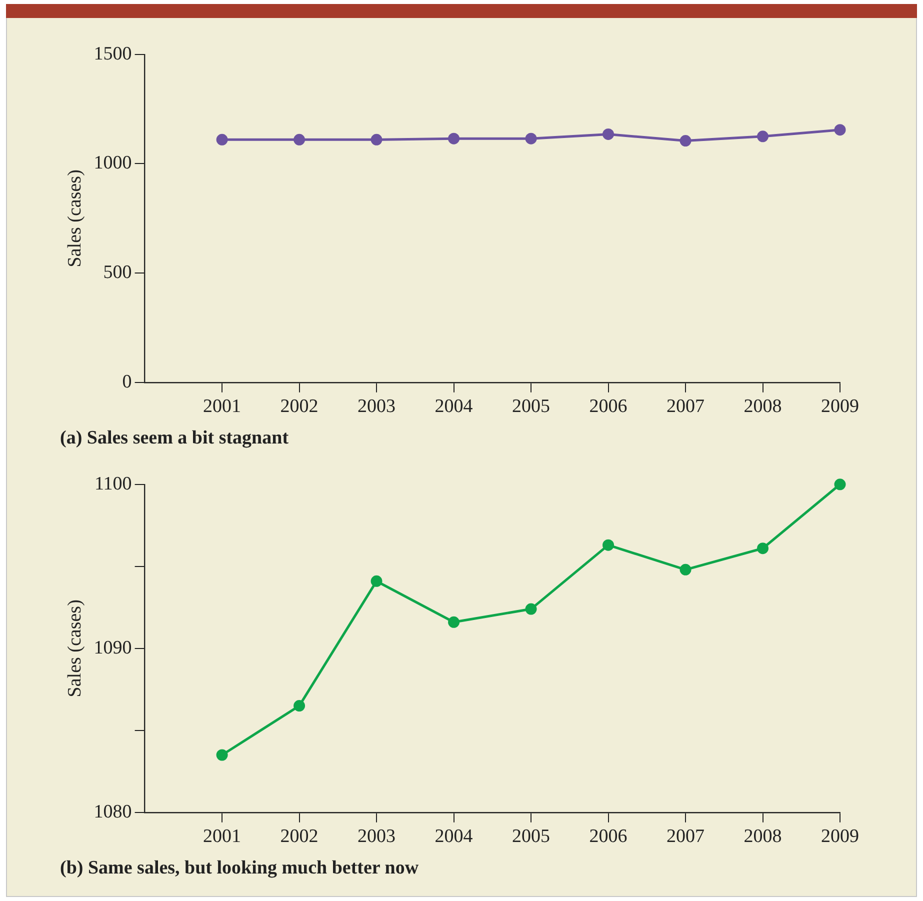 The width and height of the screenshot is (923, 901). Describe the element at coordinates (239, 868) in the screenshot. I see `text: (b) Same sales, but looking much better now` at that location.